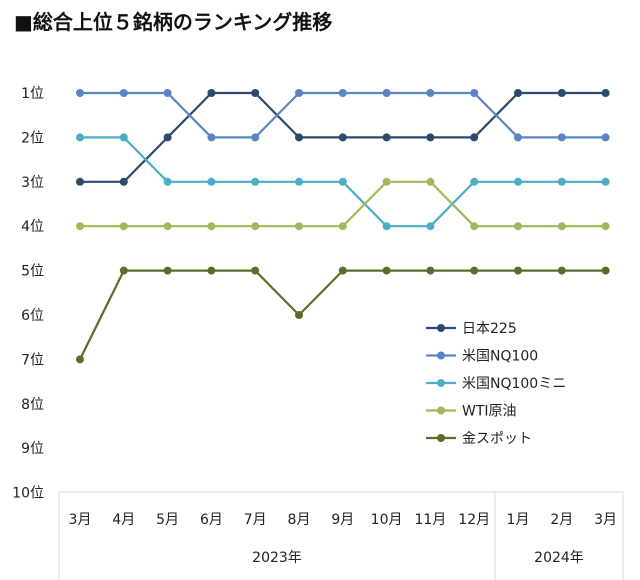 This screenshot has height=580, width=640. I want to click on legend-label: 米国NQ100, so click(500, 357).